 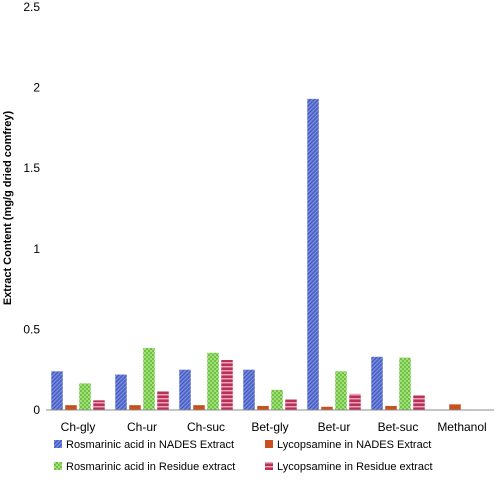 I want to click on y-tick-label: 2.5, so click(x=31, y=7).